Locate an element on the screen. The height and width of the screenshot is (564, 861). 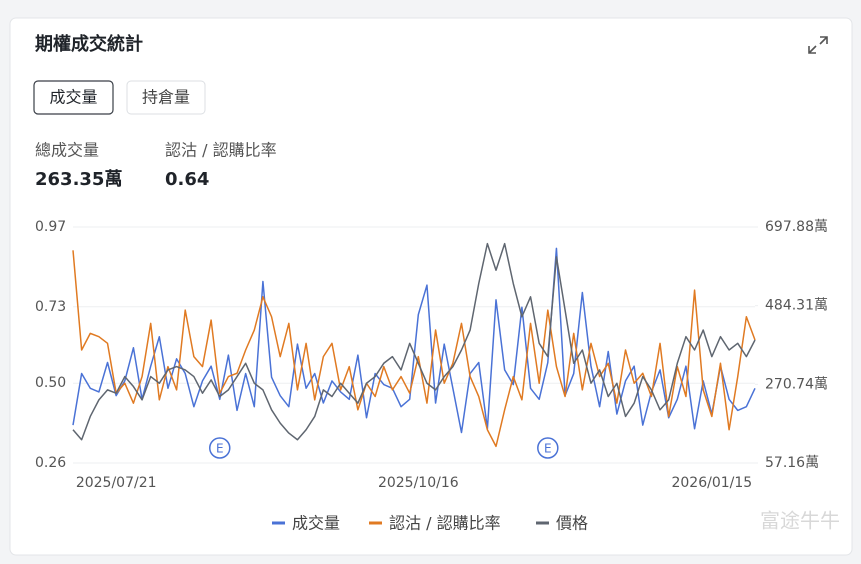
x-tick-label: 2026/01/15 is located at coordinates (711, 483).